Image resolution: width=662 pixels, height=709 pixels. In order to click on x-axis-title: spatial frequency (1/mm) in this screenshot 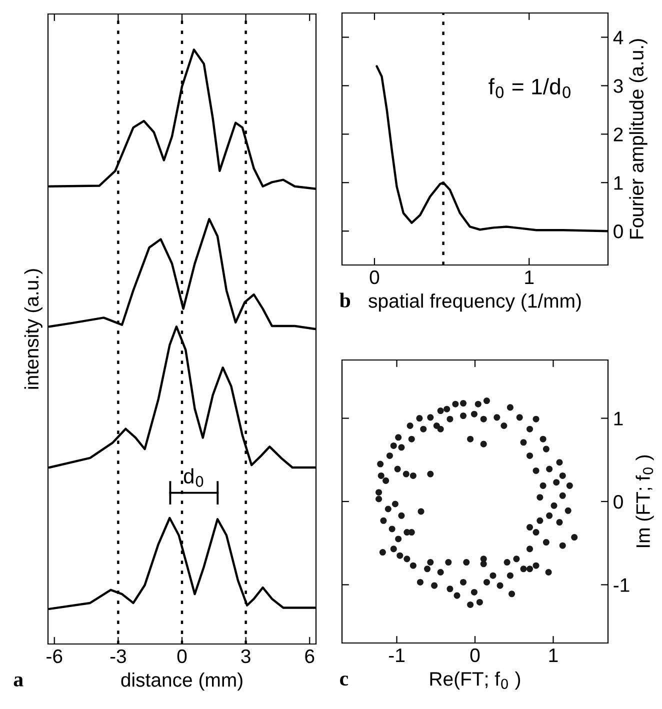, I will do `click(474, 303)`.